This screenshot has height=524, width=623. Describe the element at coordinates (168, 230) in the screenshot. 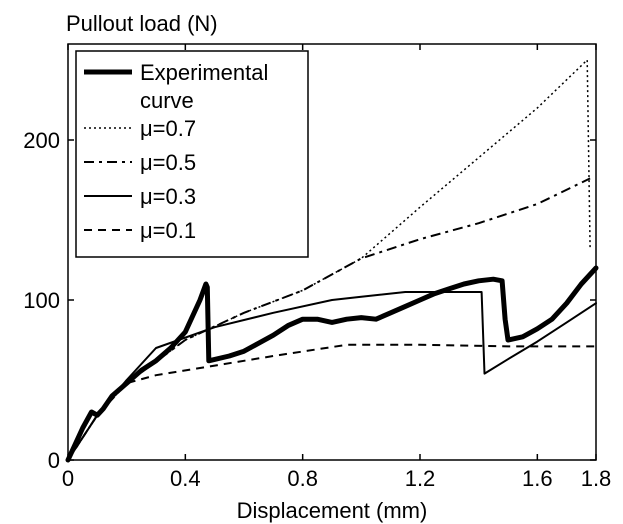

I see `legend-label: μ=0.1` at that location.